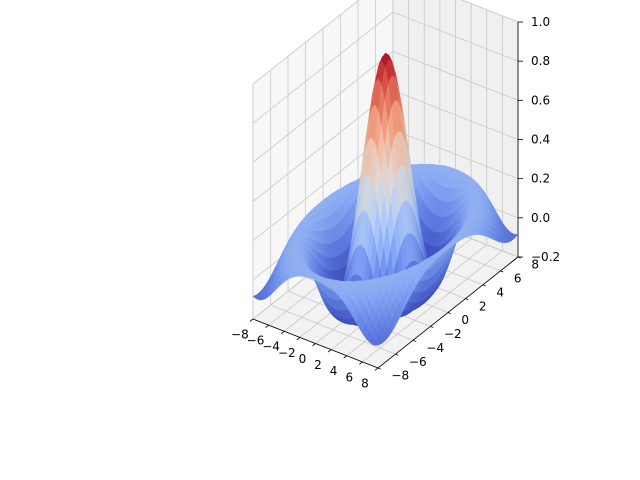 This screenshot has width=640, height=480. What do you see at coordinates (349, 377) in the screenshot?
I see `x-tick-label-7: 6` at bounding box center [349, 377].